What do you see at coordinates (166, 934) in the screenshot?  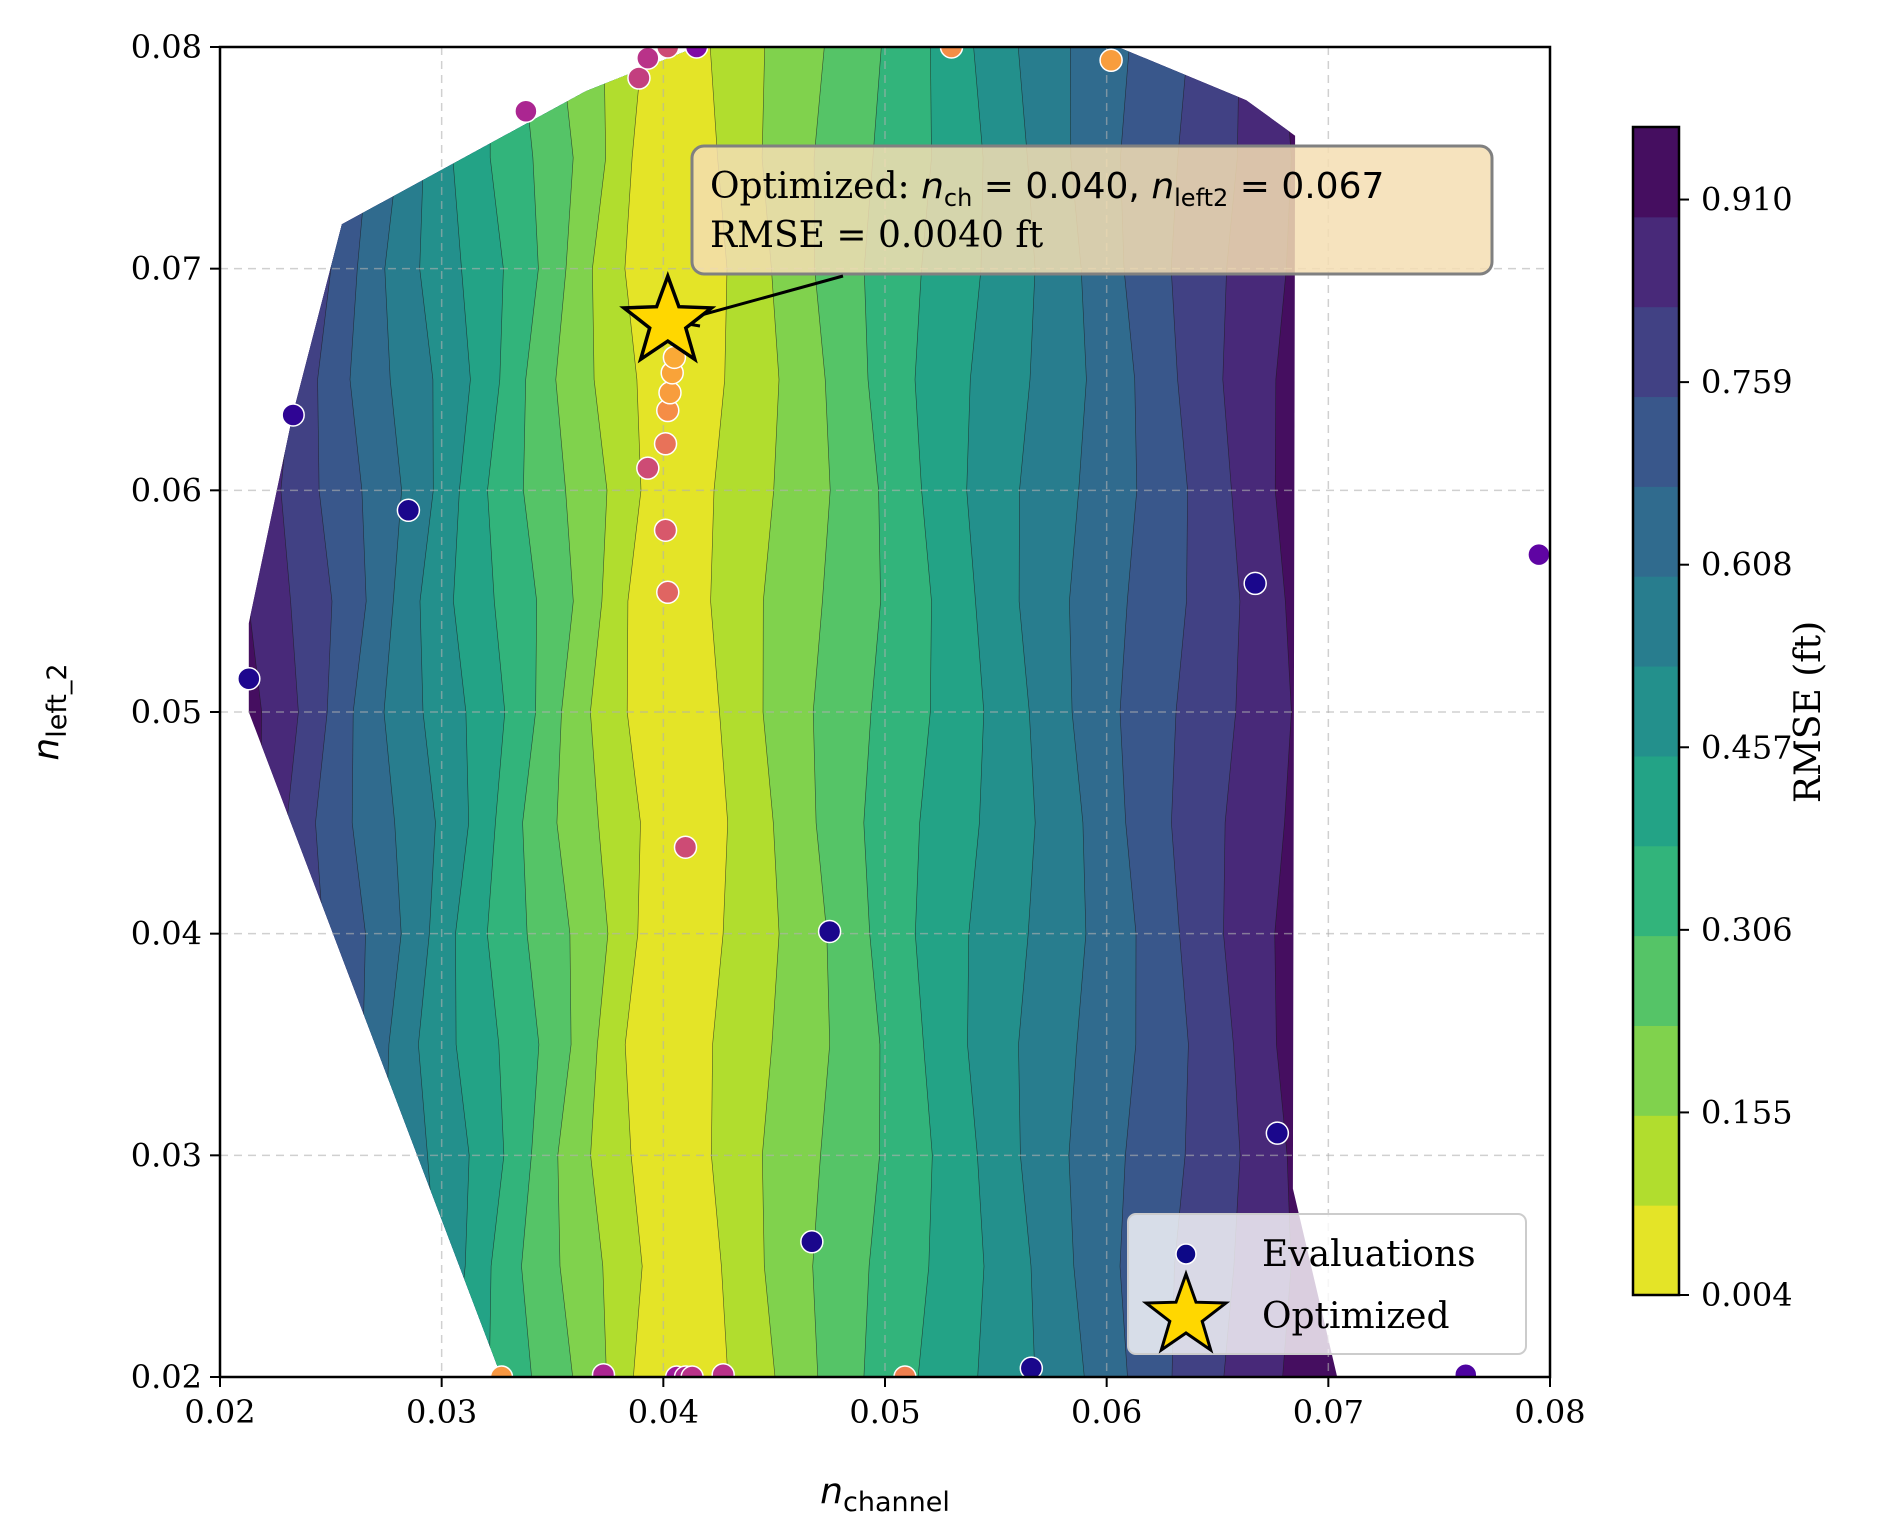 I see `y-tick-label: 0.04` at bounding box center [166, 934].